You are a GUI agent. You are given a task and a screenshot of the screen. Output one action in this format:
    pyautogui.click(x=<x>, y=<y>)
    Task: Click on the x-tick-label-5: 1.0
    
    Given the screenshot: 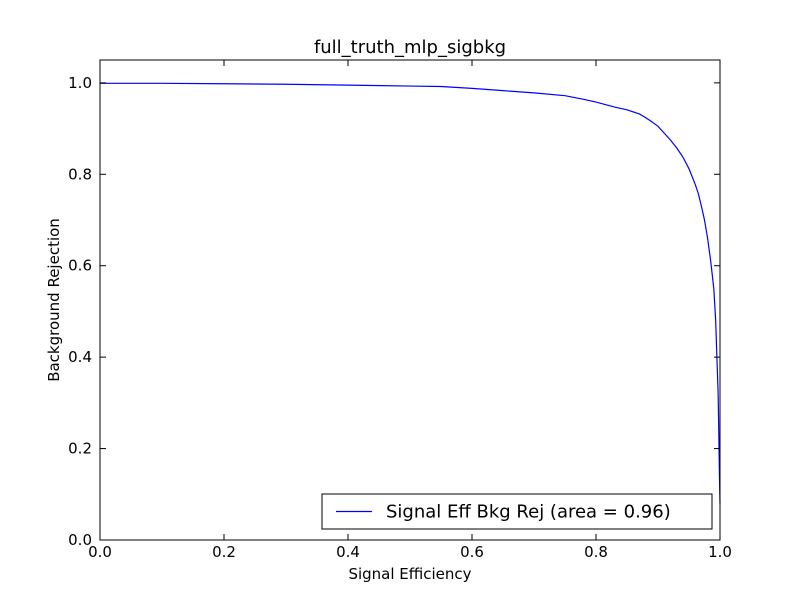 What is the action you would take?
    pyautogui.click(x=720, y=552)
    